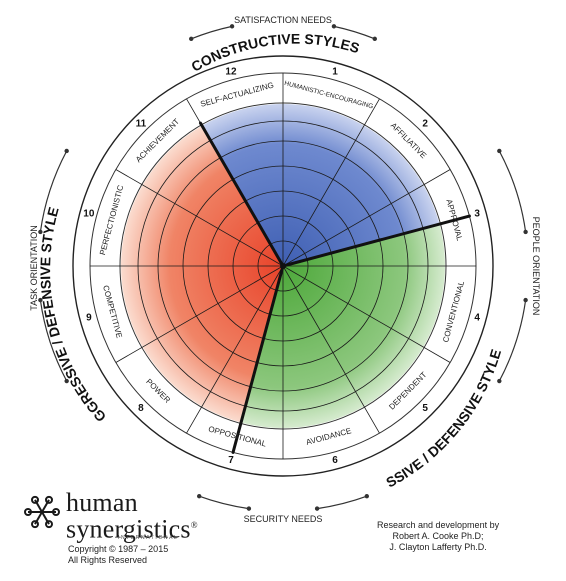  I want to click on satisfaction-bracket-left, so click(211, 32).